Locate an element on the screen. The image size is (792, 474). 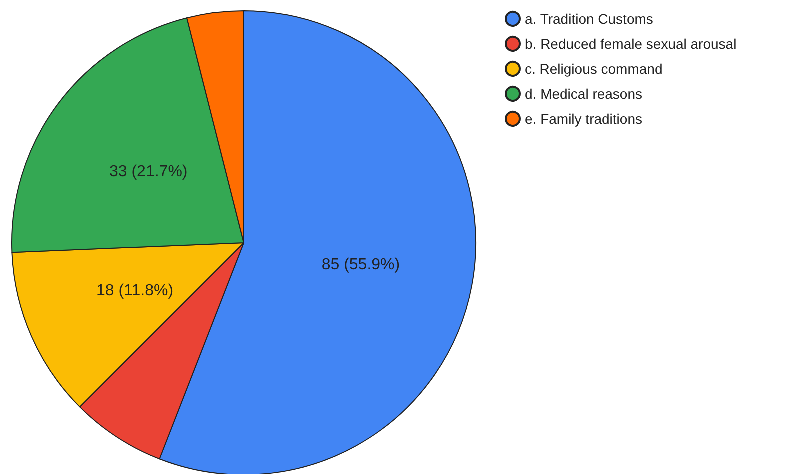
data-label: 85 (55.9%) is located at coordinates (361, 265).